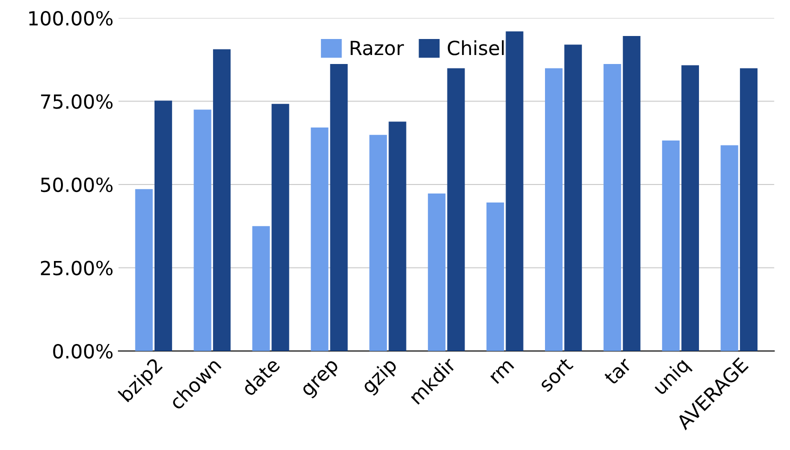 The image size is (790, 450). What do you see at coordinates (377, 48) in the screenshot?
I see `legend-label: Razor` at bounding box center [377, 48].